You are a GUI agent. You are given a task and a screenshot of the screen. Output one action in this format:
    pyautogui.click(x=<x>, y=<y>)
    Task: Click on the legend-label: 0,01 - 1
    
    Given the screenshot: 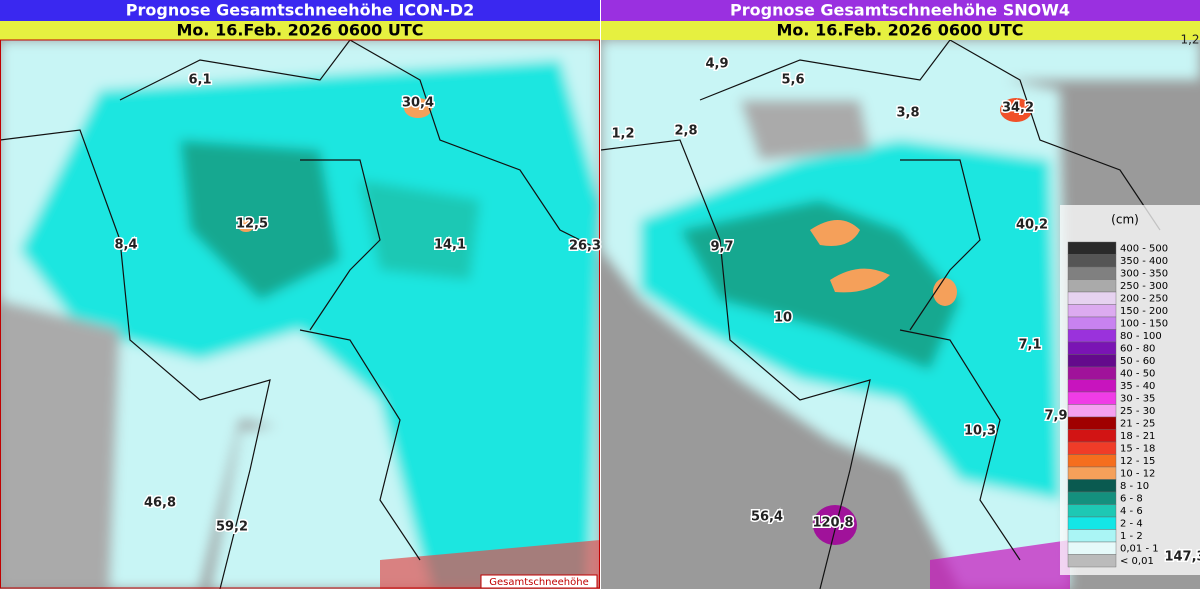 What is the action you would take?
    pyautogui.click(x=1139, y=548)
    